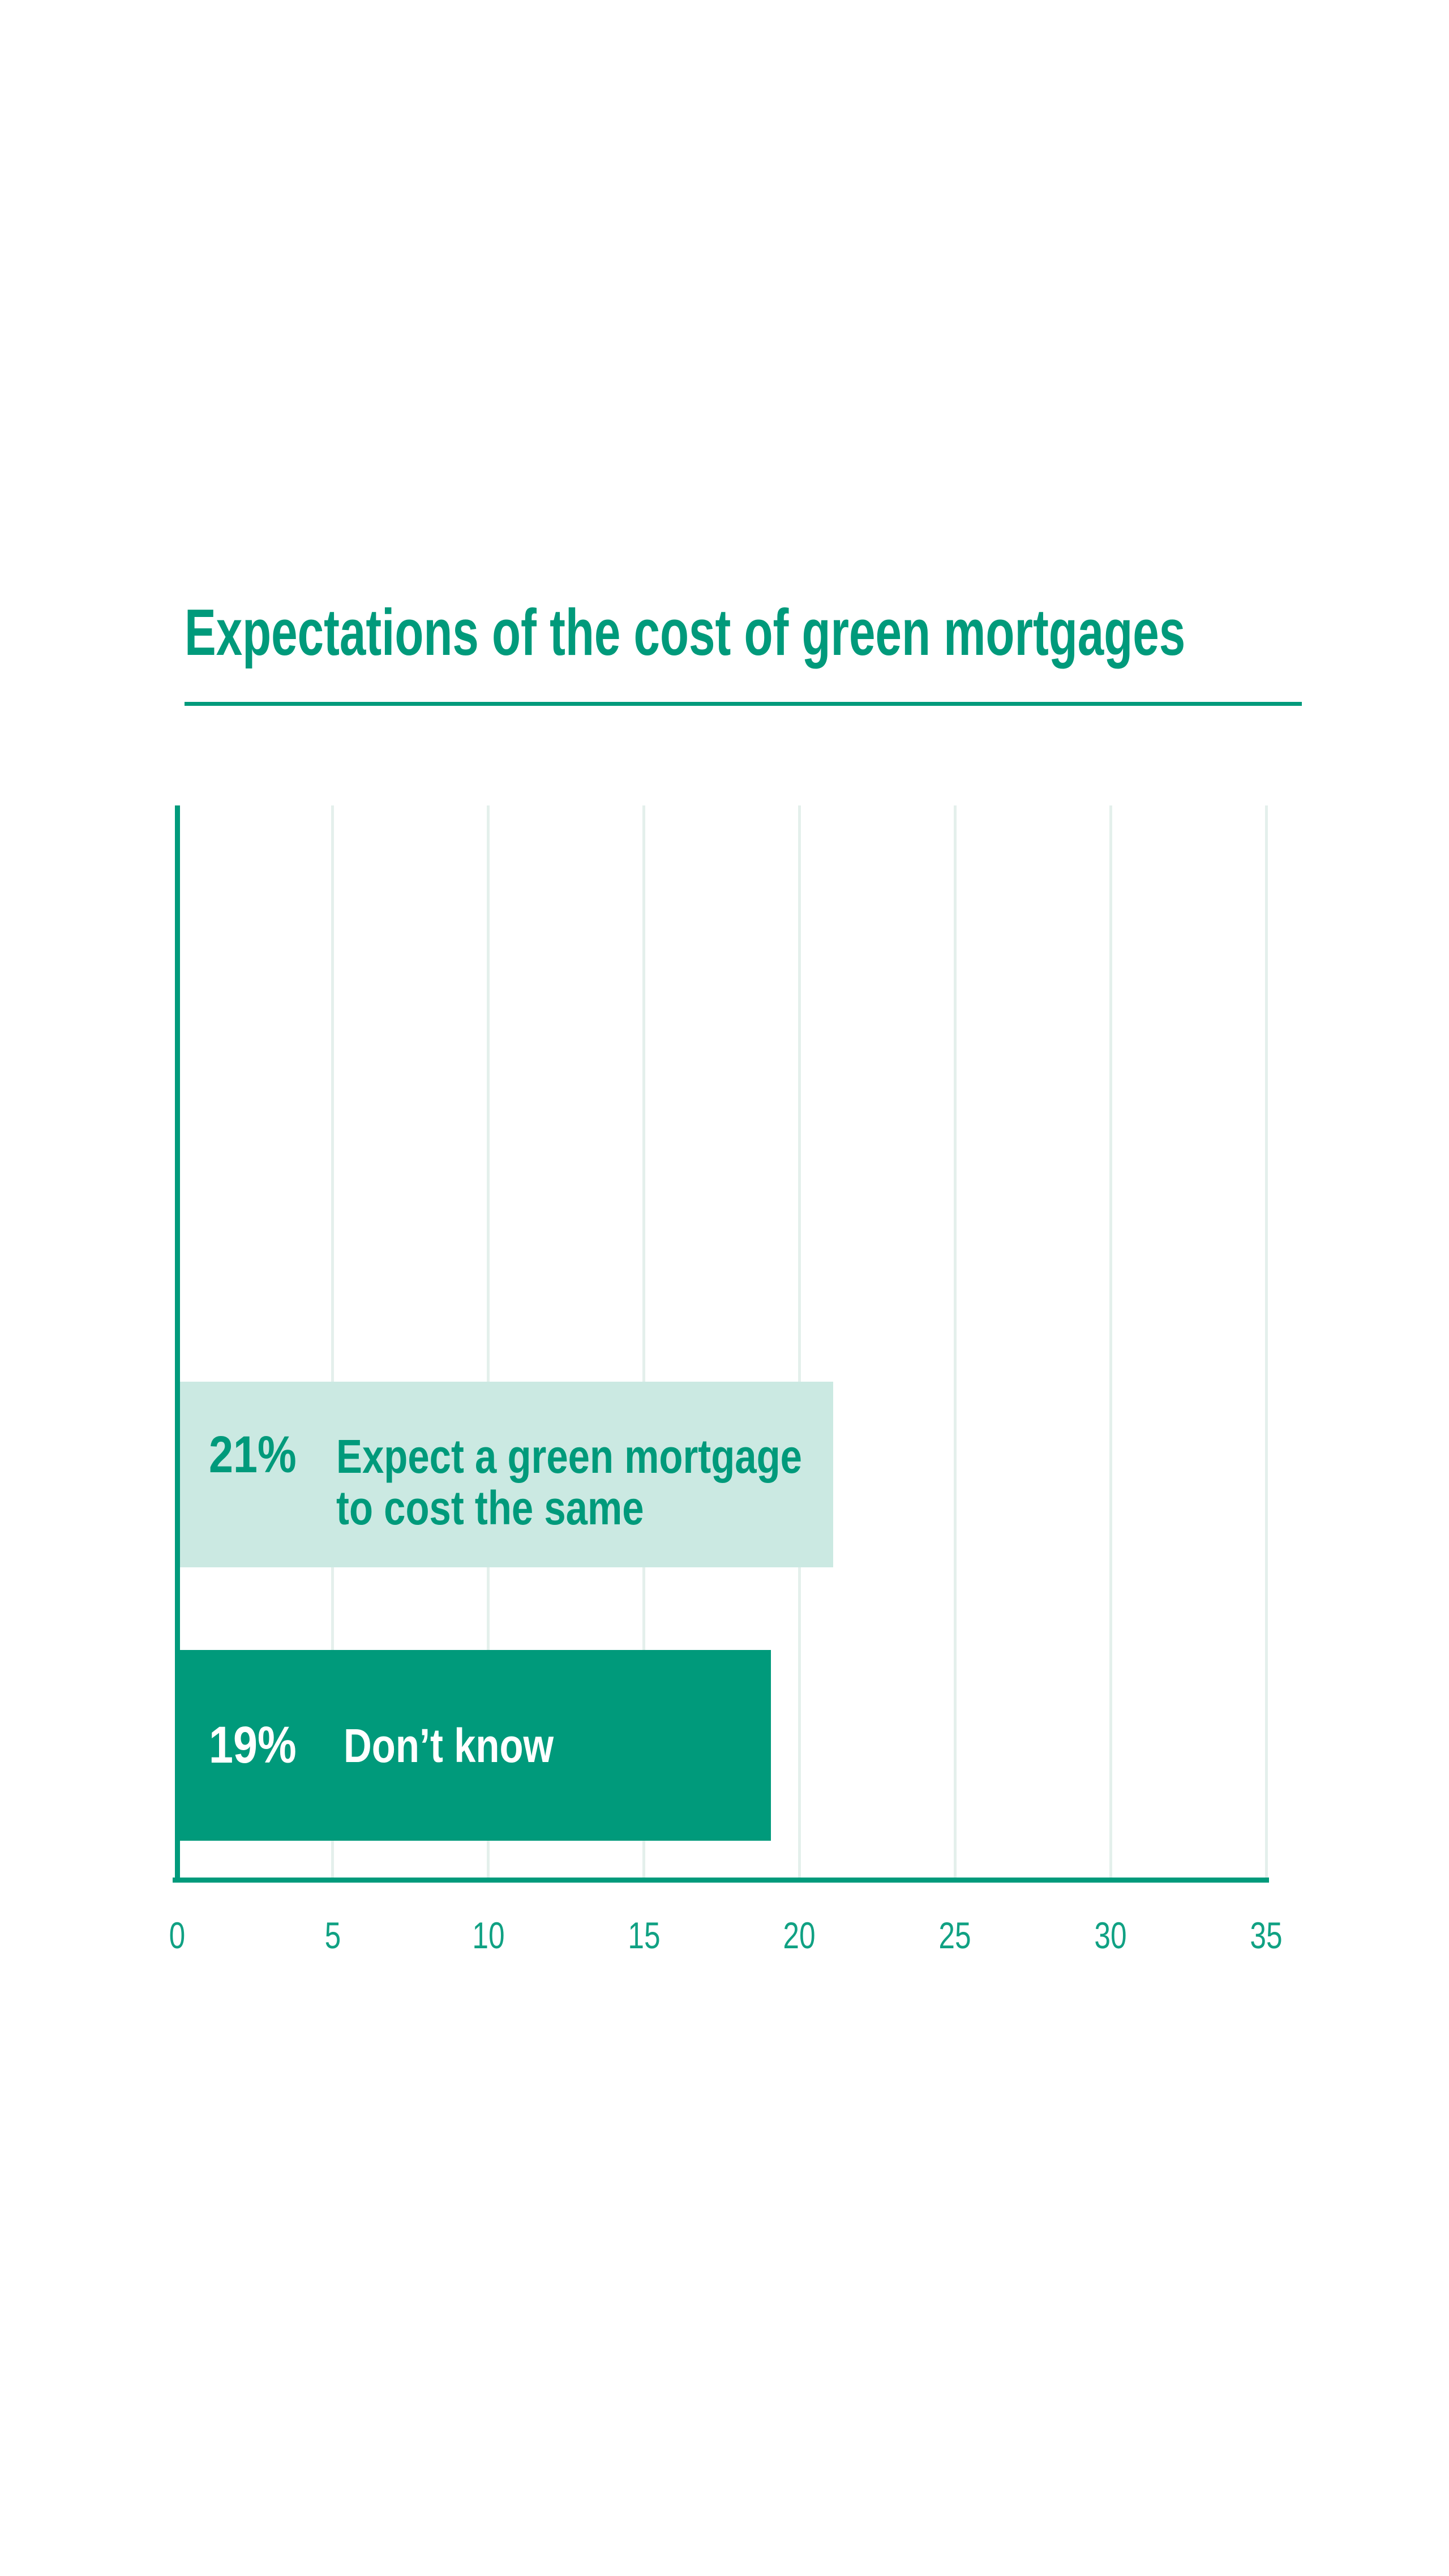 The width and height of the screenshot is (1449, 2576). I want to click on bar-value-label: 21%, so click(261, 1455).